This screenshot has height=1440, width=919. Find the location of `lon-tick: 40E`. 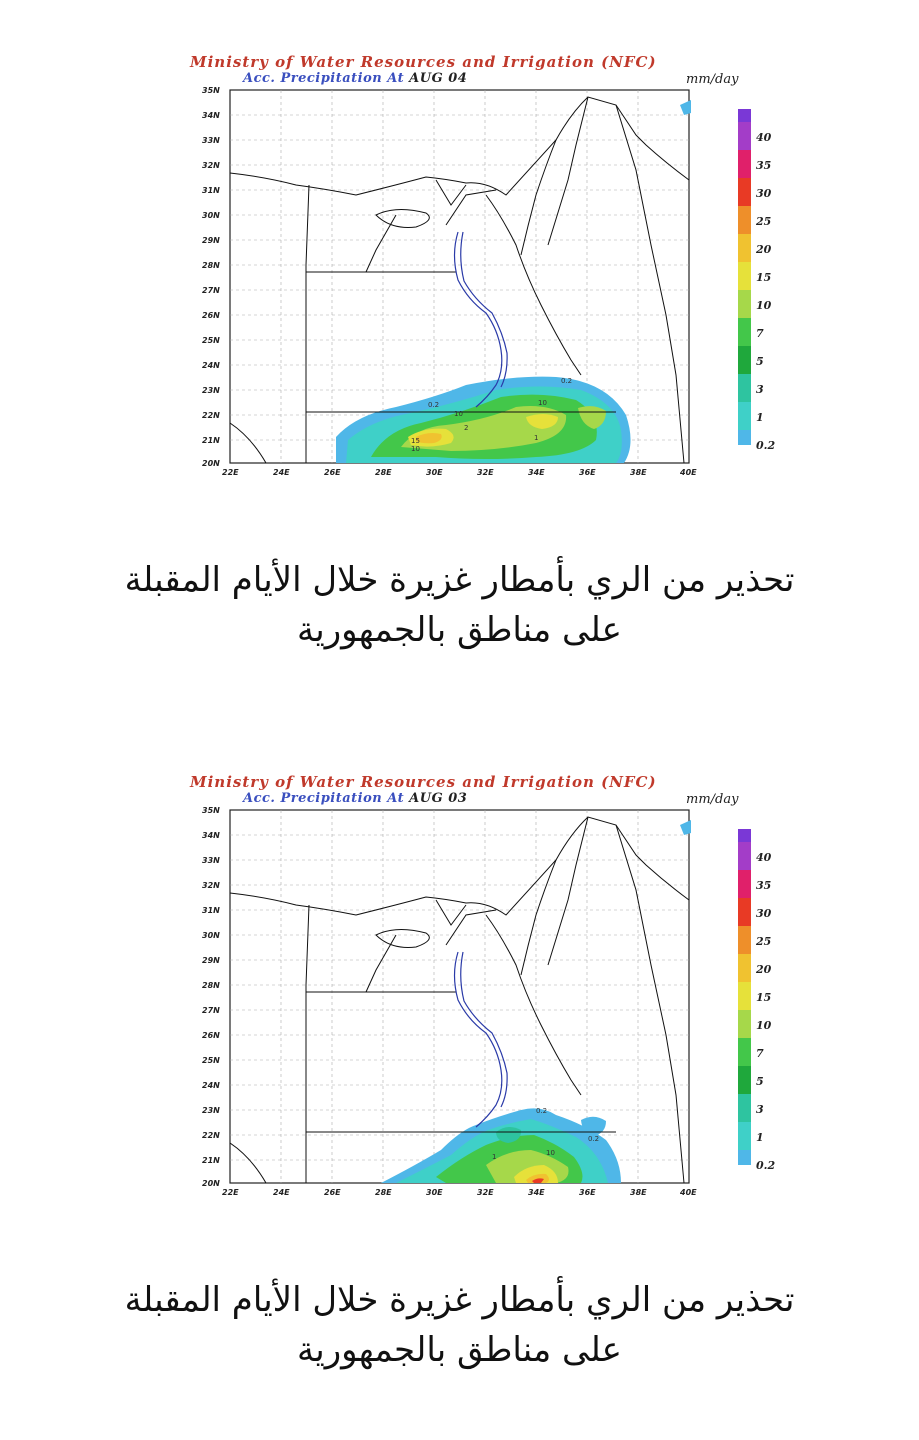

lon-tick: 40E is located at coordinates (688, 472).